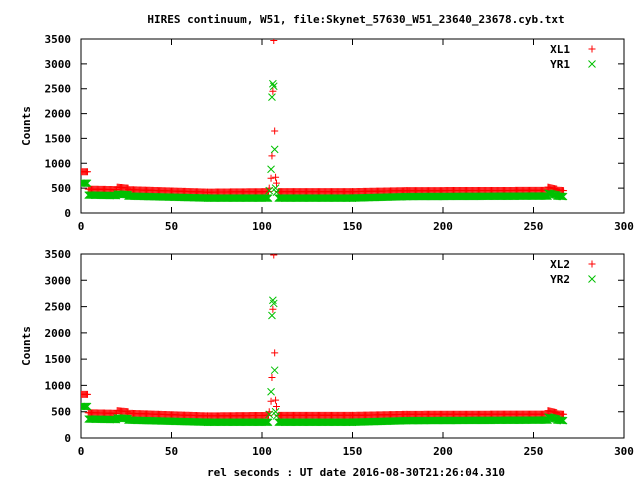 The image size is (640, 484). What do you see at coordinates (592, 264) in the screenshot?
I see `legend-marker-XL2` at bounding box center [592, 264].